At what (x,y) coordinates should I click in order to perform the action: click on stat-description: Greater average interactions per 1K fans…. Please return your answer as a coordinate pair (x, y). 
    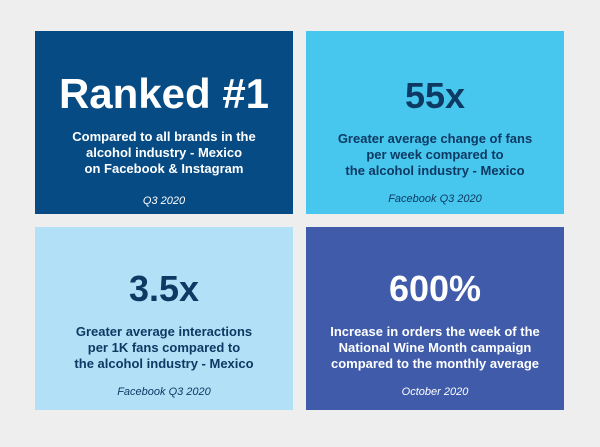
    Looking at the image, I should click on (163, 348).